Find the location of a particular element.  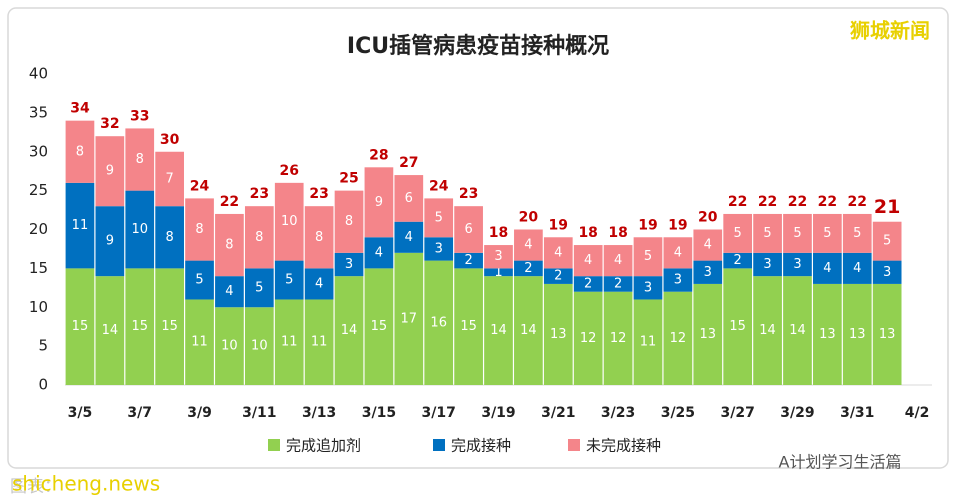

x-tick-label: 3/25 is located at coordinates (678, 413).